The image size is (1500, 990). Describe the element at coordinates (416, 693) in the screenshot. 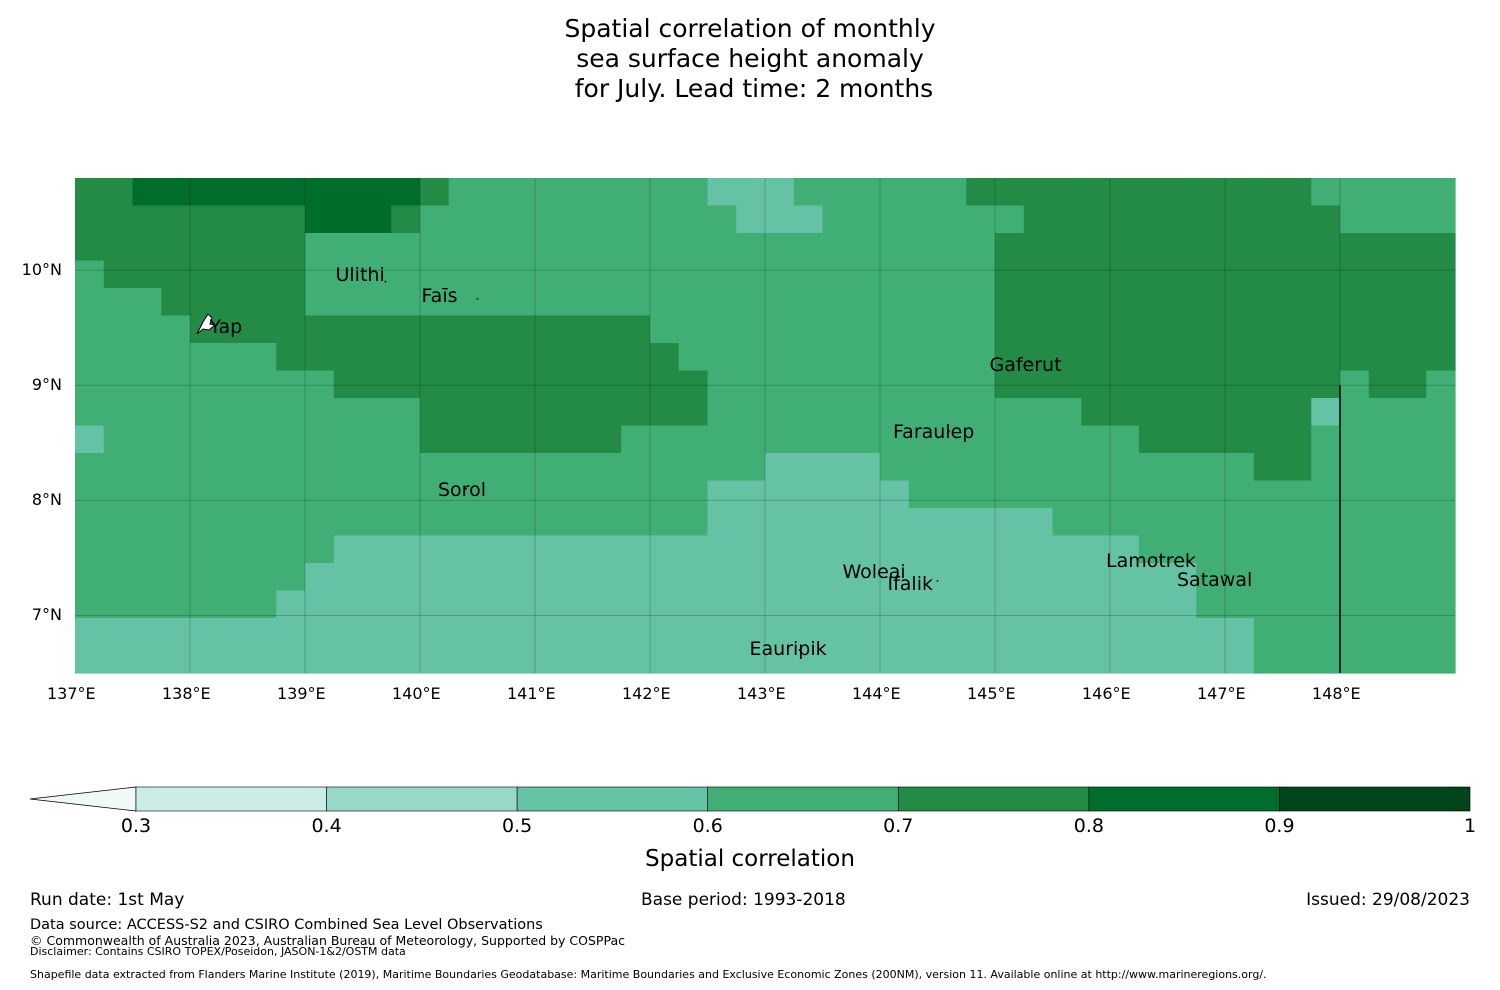

I see `lon-tick-label: 140°E` at that location.